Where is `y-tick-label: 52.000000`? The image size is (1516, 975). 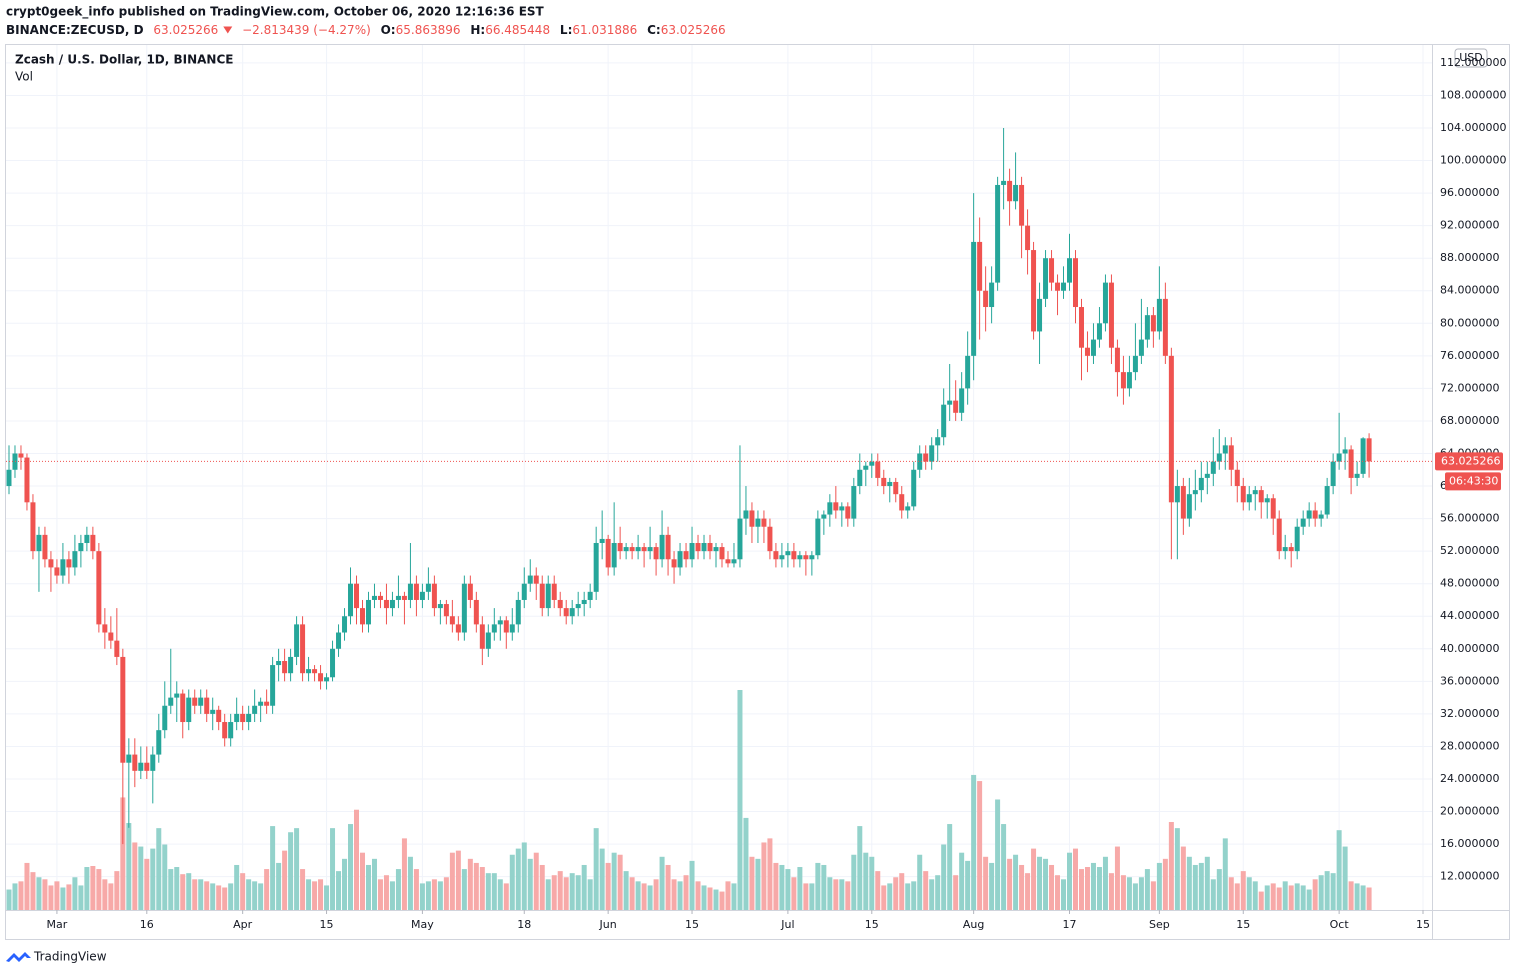
y-tick-label: 52.000000 is located at coordinates (1470, 550).